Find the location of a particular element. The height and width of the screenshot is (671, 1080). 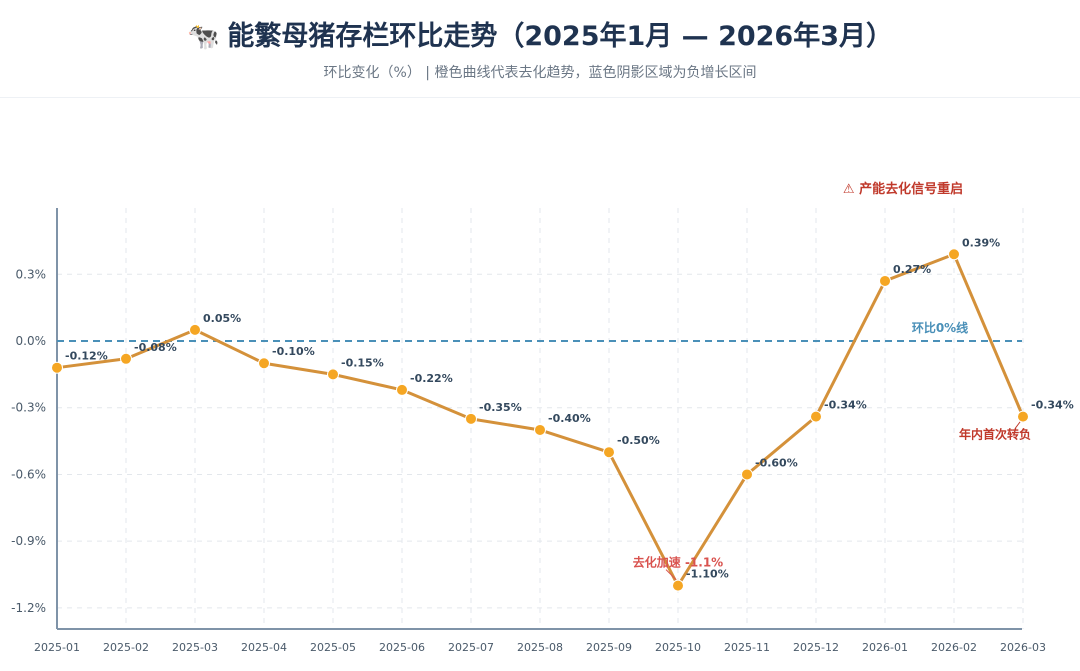

data-label: 0.27% is located at coordinates (912, 269).